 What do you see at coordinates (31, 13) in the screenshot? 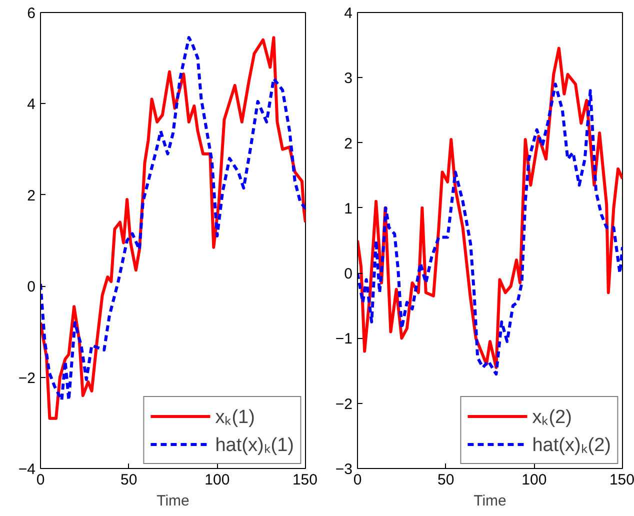
I see `y-tick-label: 6` at bounding box center [31, 13].